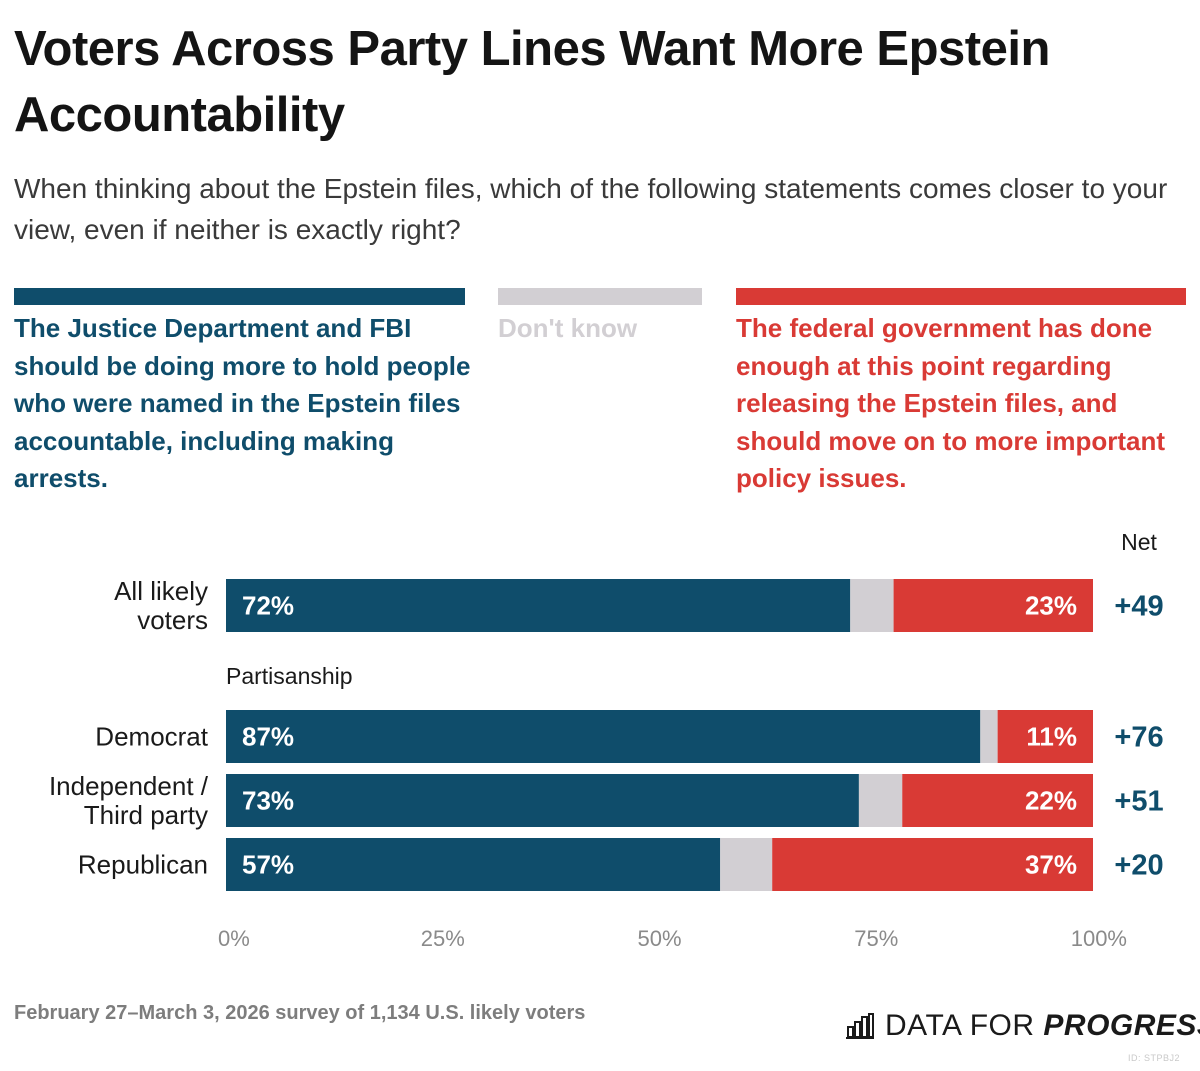  I want to click on net-value: +51, so click(1138, 802).